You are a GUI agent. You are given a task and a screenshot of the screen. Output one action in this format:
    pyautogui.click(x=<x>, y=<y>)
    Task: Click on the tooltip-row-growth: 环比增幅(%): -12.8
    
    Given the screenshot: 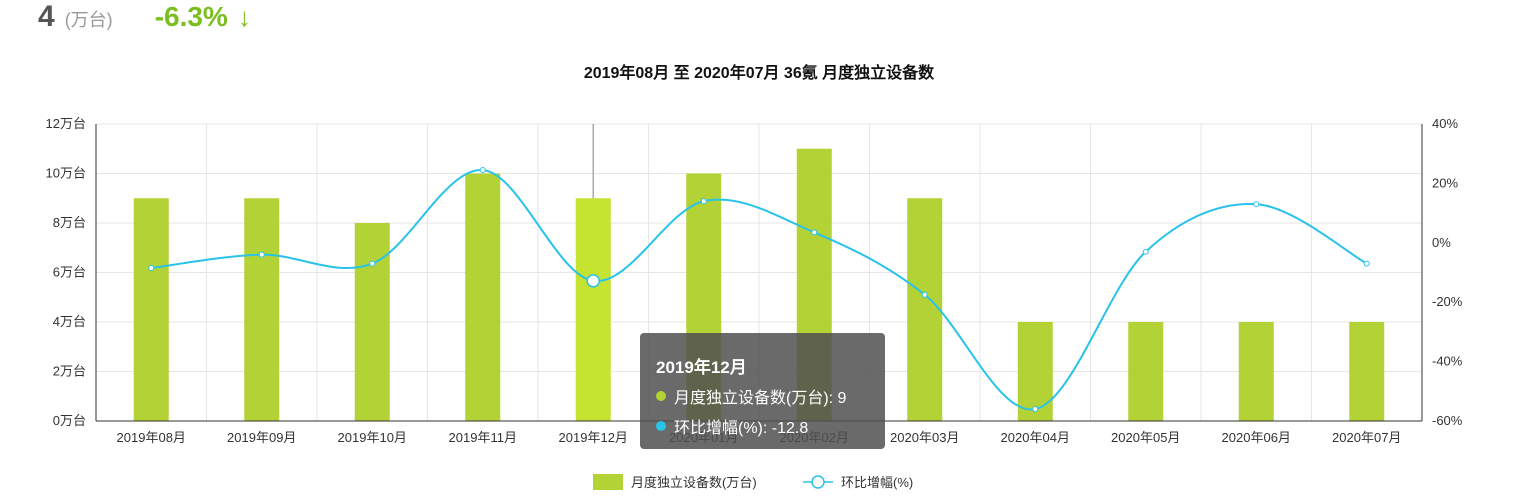 What is the action you would take?
    pyautogui.click(x=762, y=426)
    